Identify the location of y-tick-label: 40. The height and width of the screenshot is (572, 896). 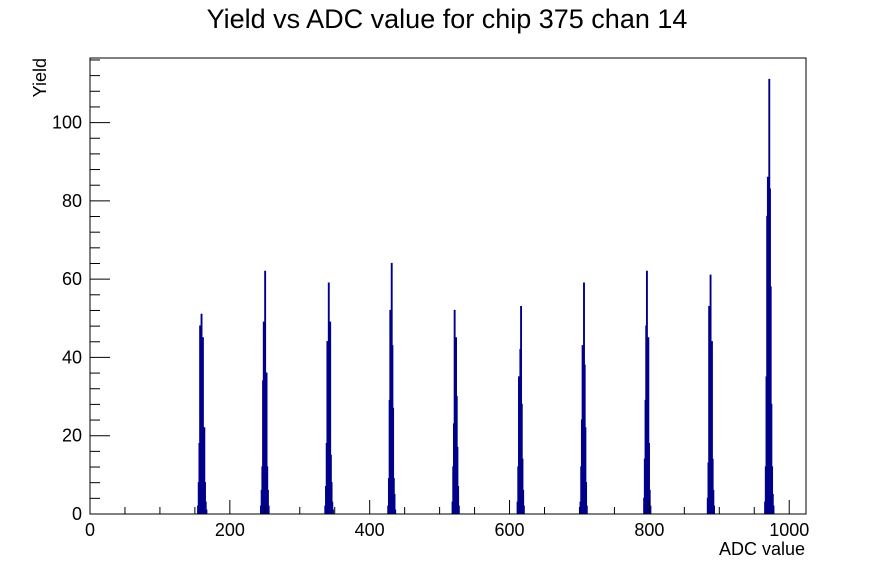
(72, 357).